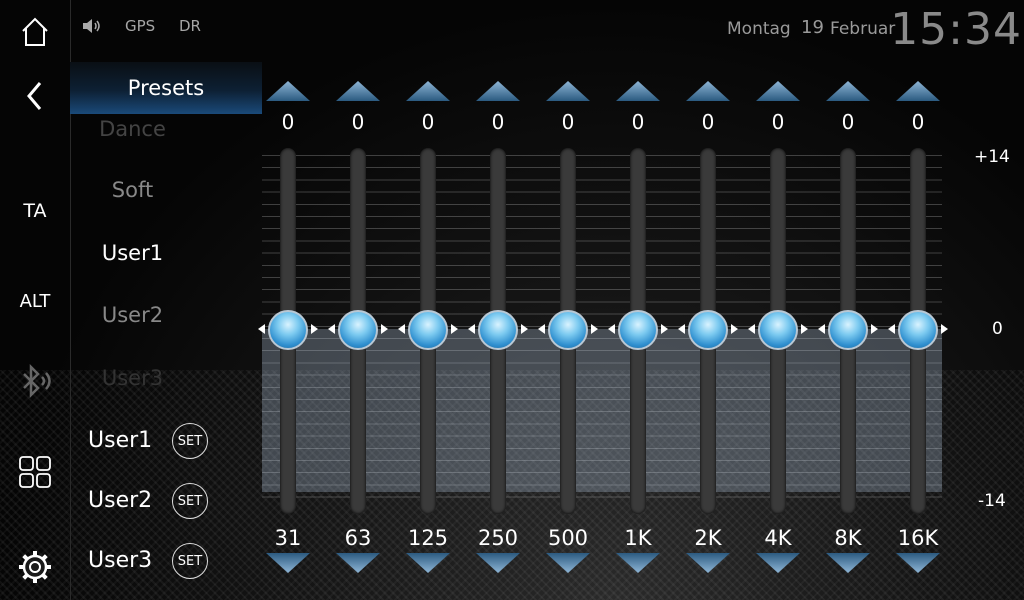 Image resolution: width=1024 pixels, height=600 pixels. What do you see at coordinates (997, 329) in the screenshot?
I see `scale-mid-label: 0` at bounding box center [997, 329].